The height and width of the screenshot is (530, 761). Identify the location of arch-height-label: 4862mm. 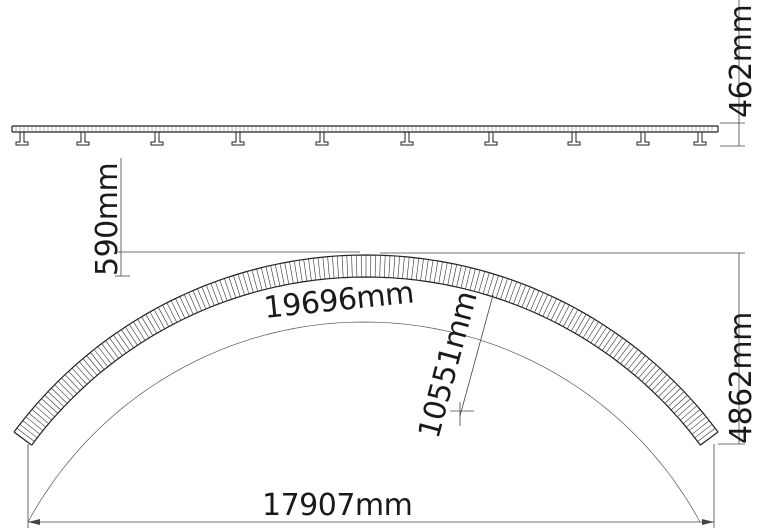
(741, 378).